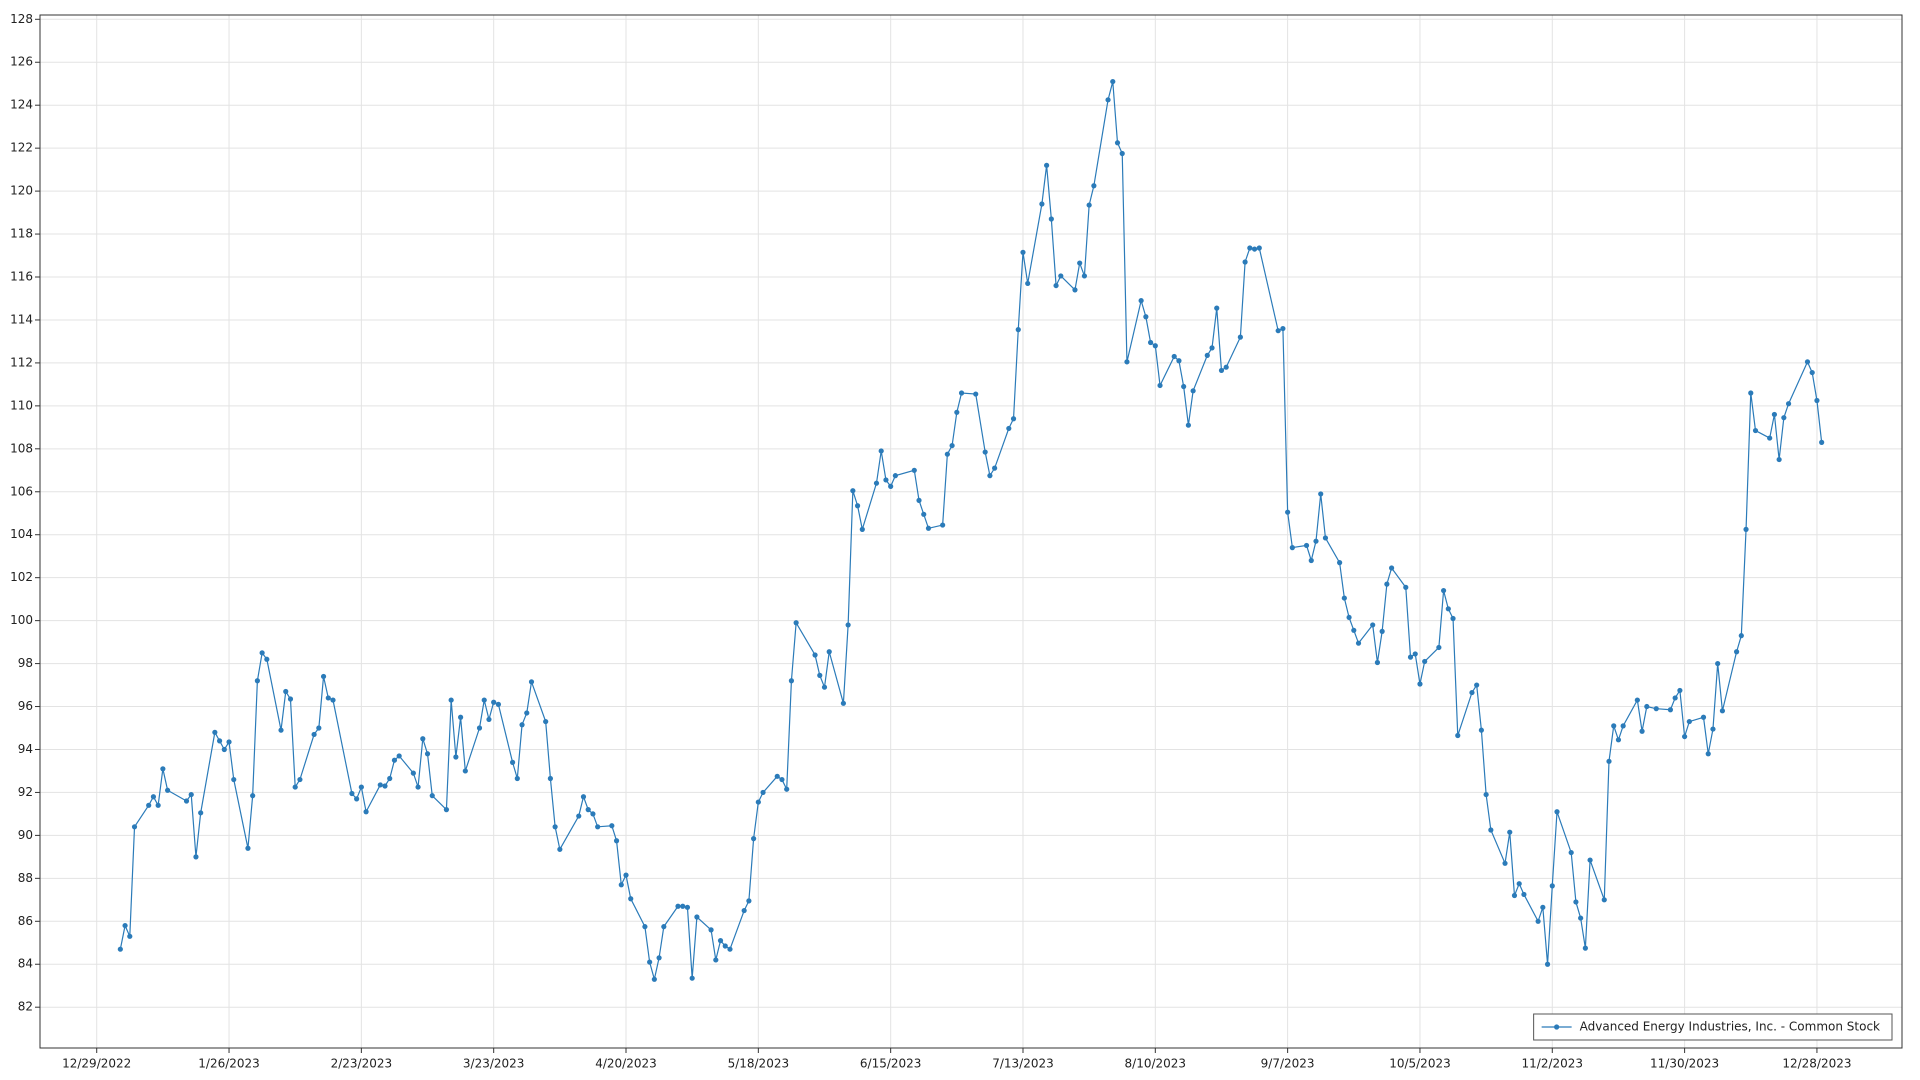  I want to click on y-tick-label: 120, so click(21, 191).